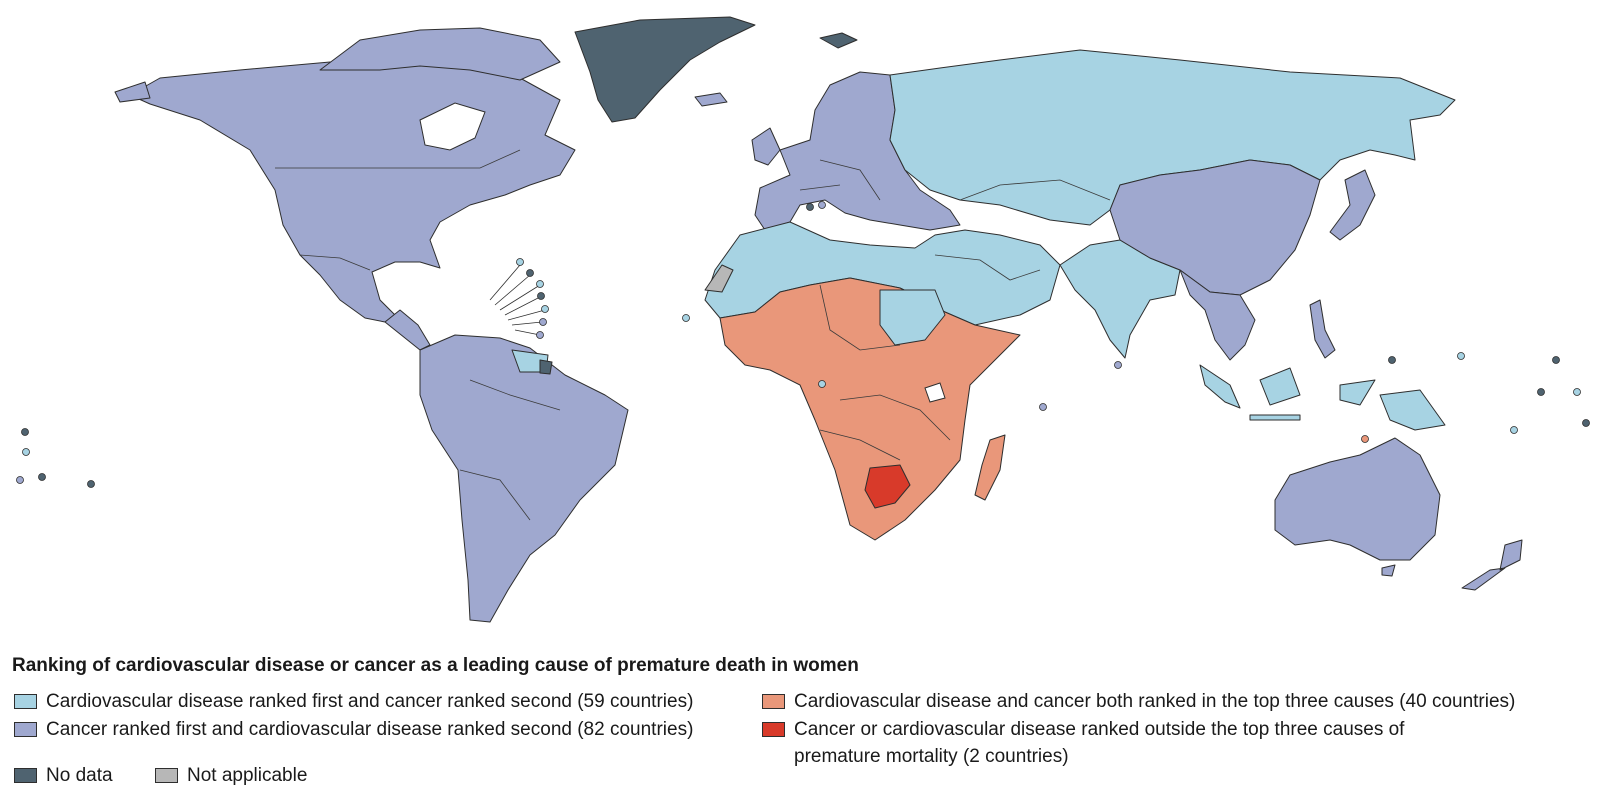 The image size is (1600, 795). I want to click on legend-swatch-no-data, so click(25, 775).